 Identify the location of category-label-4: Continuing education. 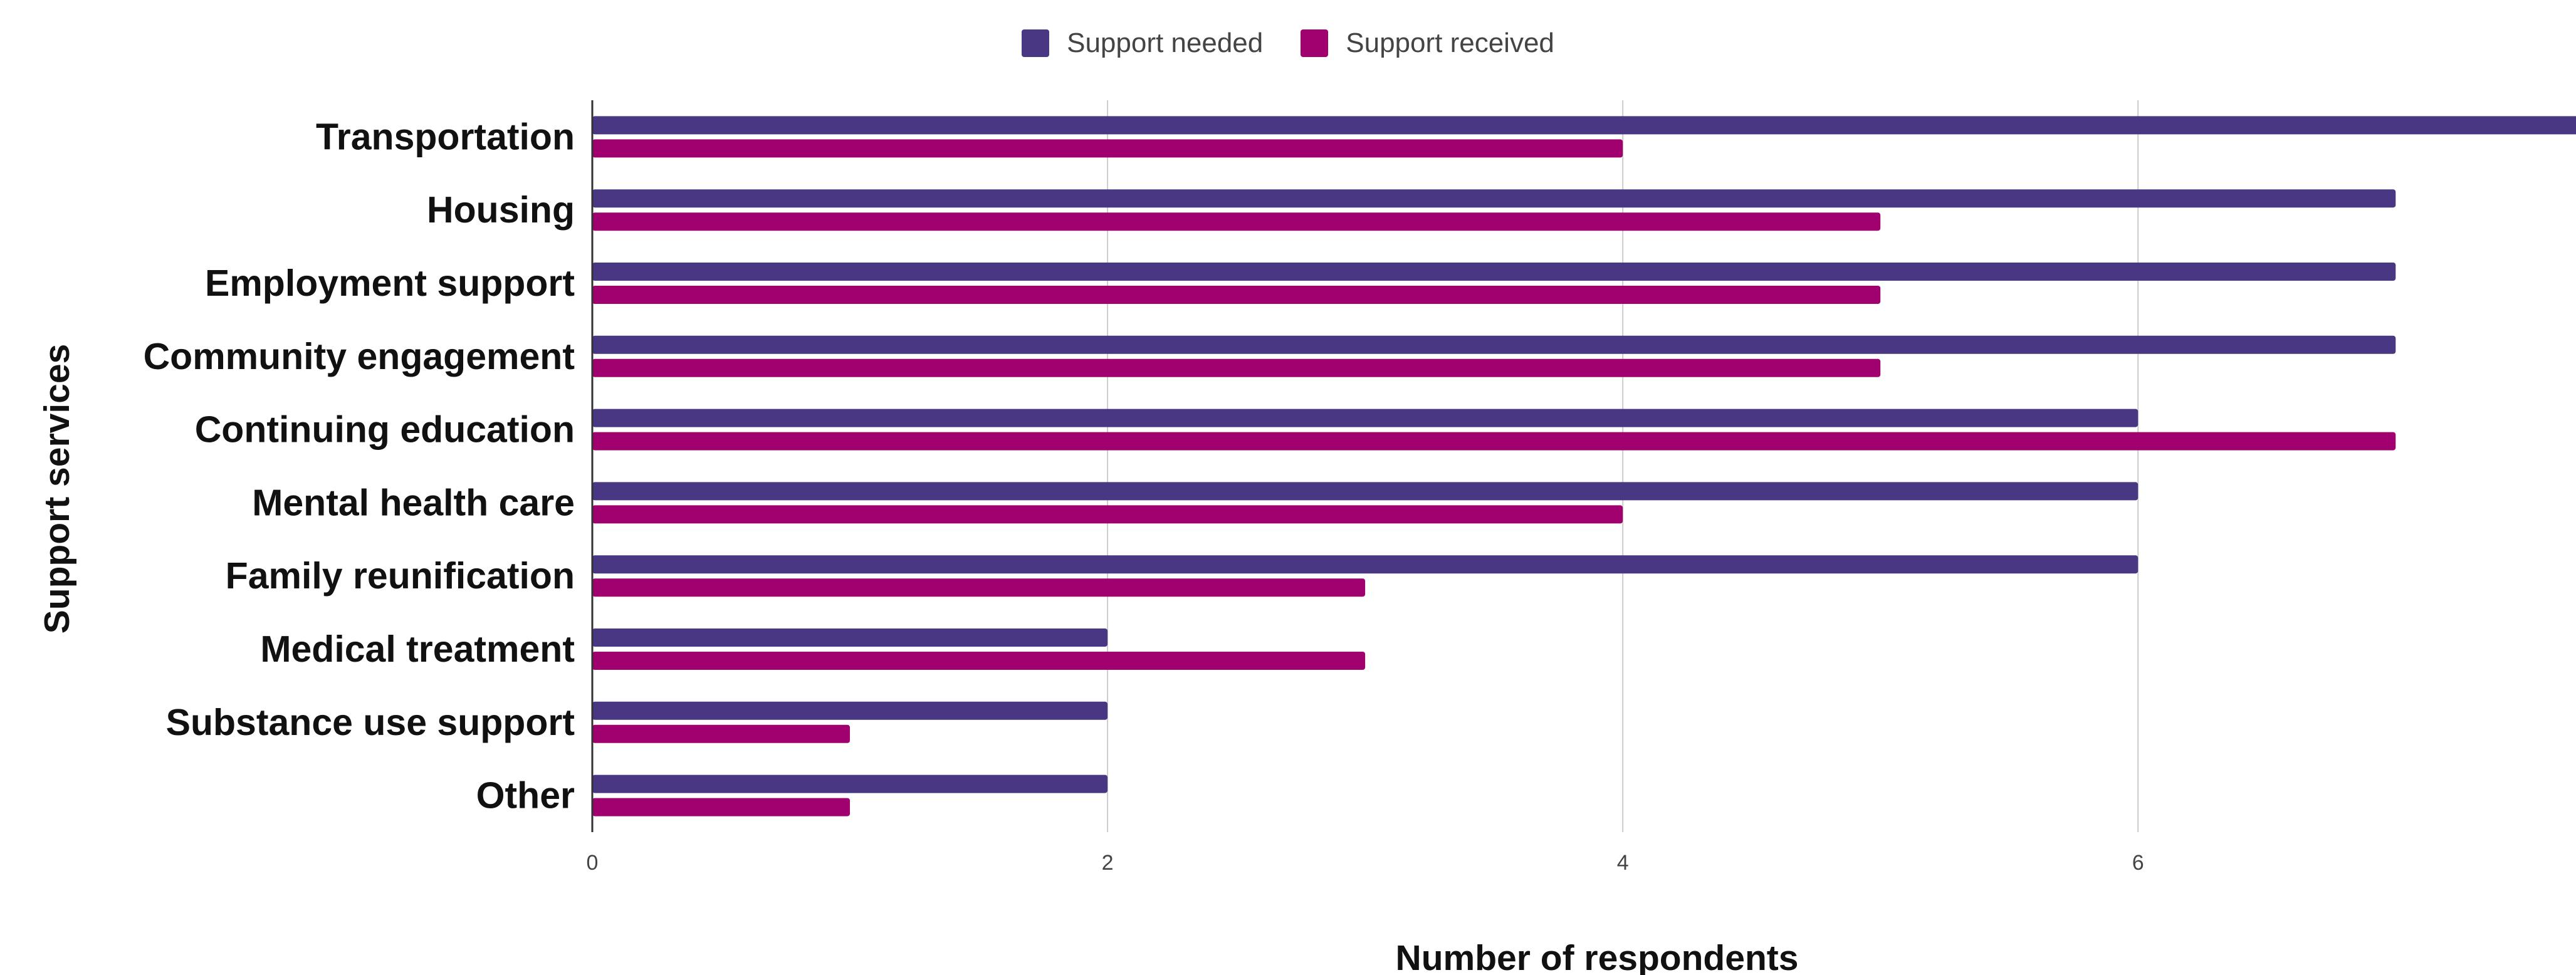
(385, 430).